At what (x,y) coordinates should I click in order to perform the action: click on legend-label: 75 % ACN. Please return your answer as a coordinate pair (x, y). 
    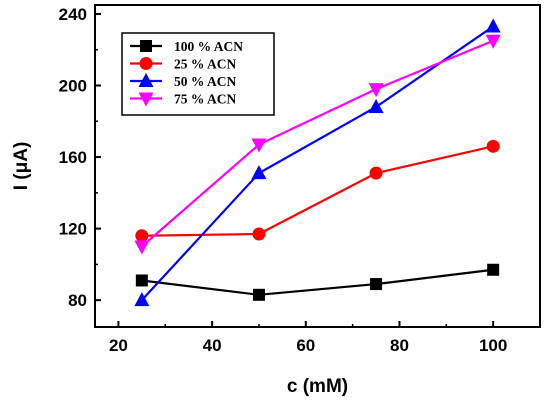
    Looking at the image, I should click on (205, 99).